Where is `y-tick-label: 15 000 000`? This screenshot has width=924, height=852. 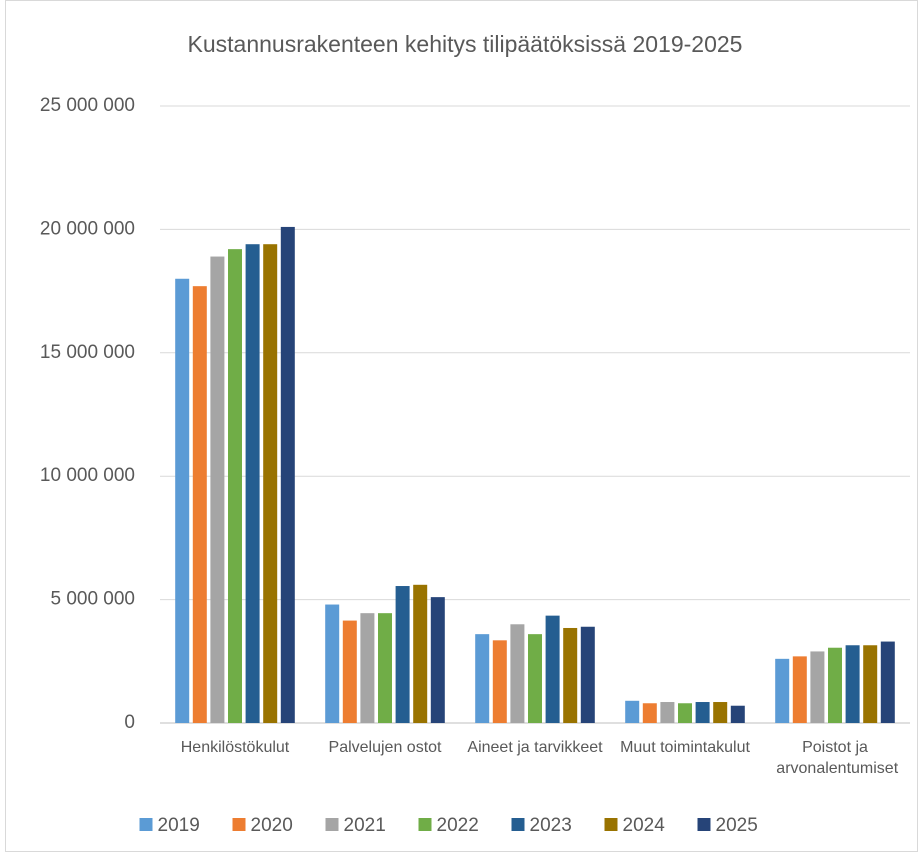 y-tick-label: 15 000 000 is located at coordinates (87, 352).